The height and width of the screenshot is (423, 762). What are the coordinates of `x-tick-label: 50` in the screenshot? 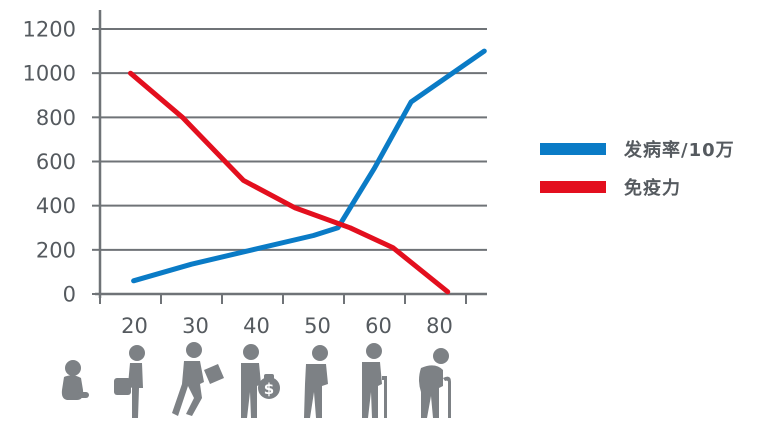 It's located at (317, 326).